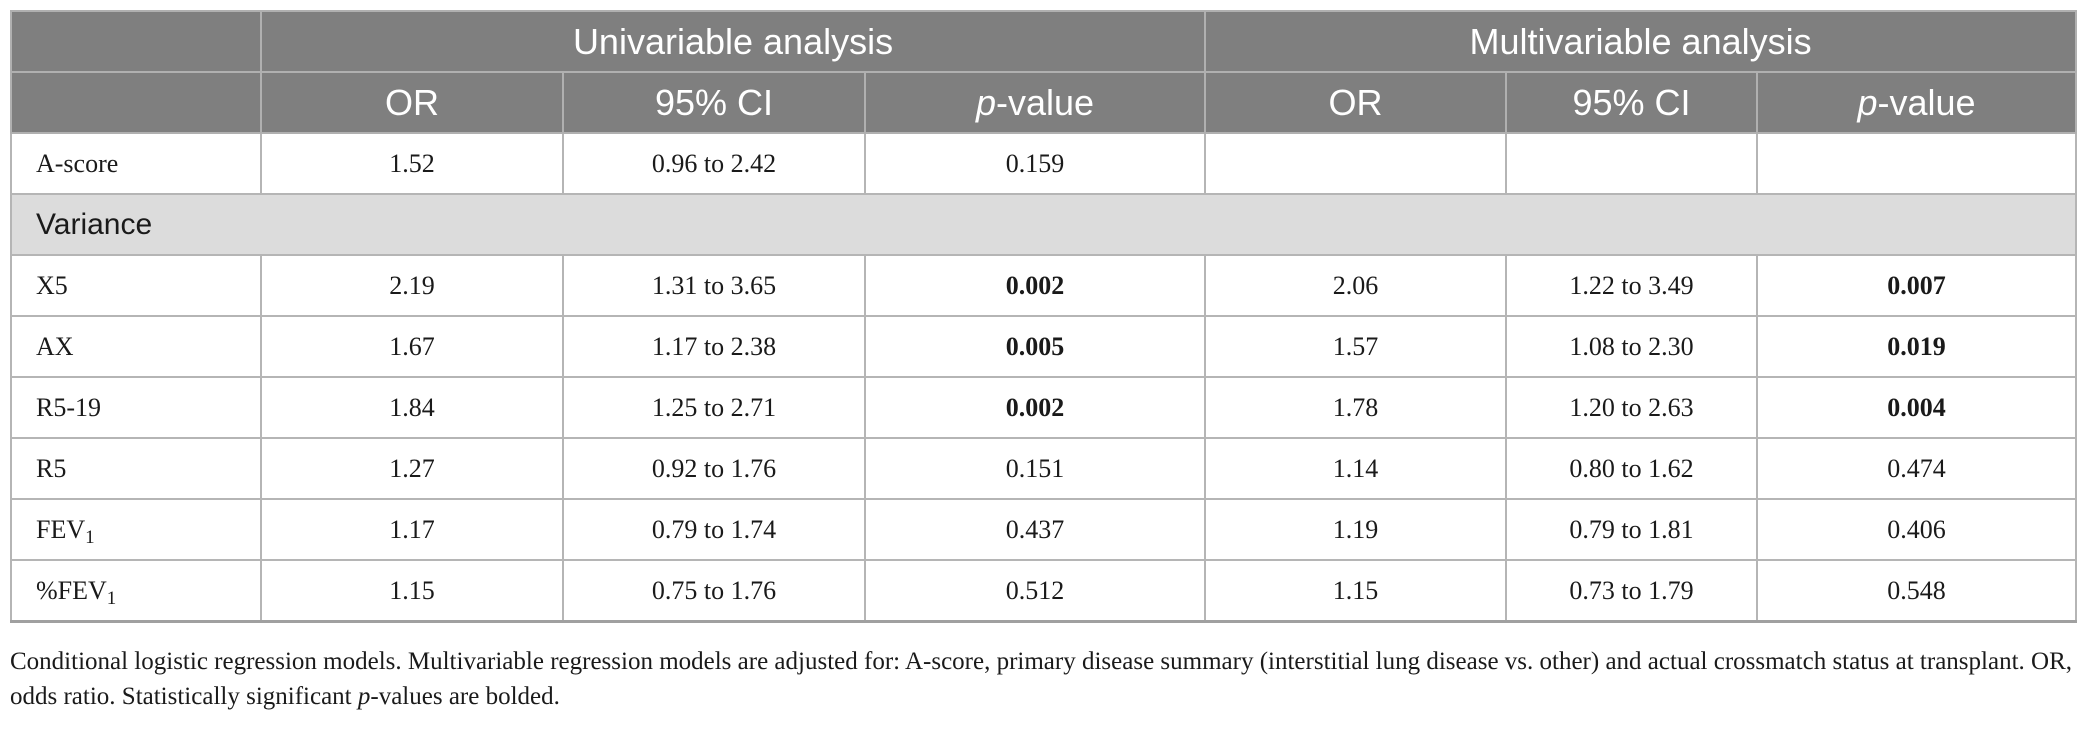 The width and height of the screenshot is (2087, 729). I want to click on uni-p-cell: 0.005, so click(1035, 346).